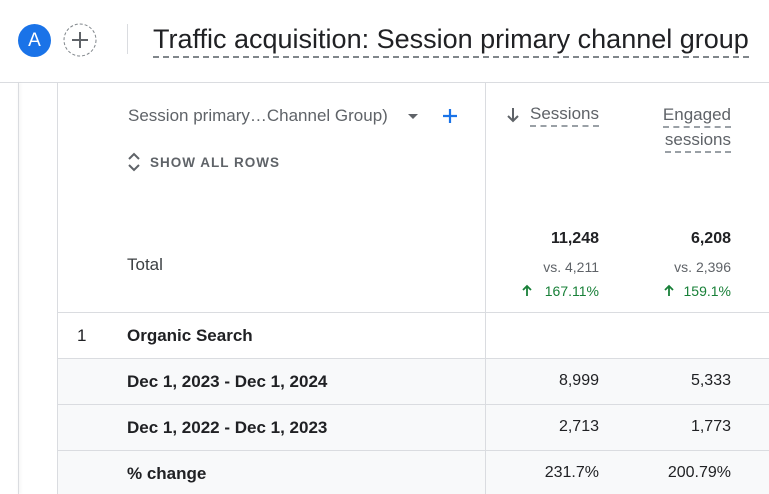  Describe the element at coordinates (167, 473) in the screenshot. I see `row-label: % change` at that location.